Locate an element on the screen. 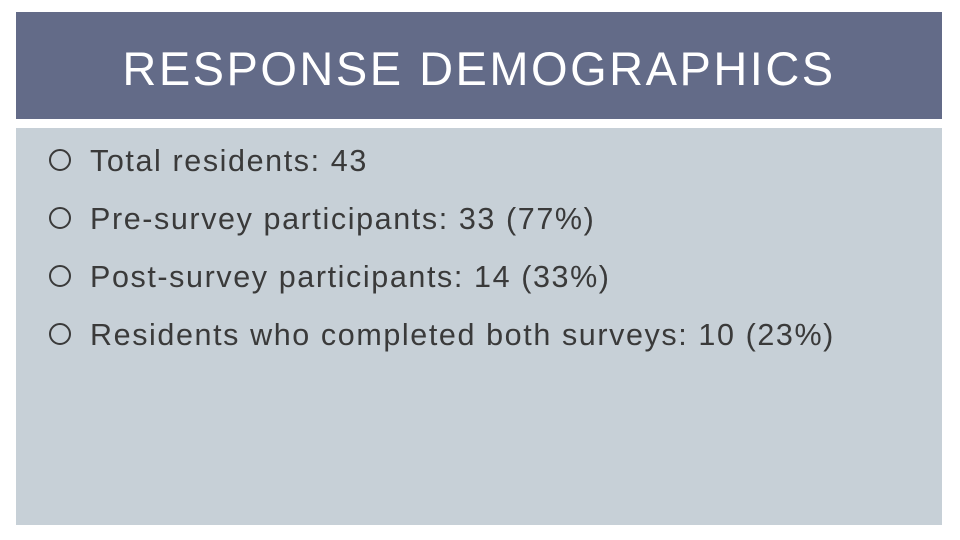  slide-title: RESPONSE DEMOGRAPHICS is located at coordinates (479, 68).